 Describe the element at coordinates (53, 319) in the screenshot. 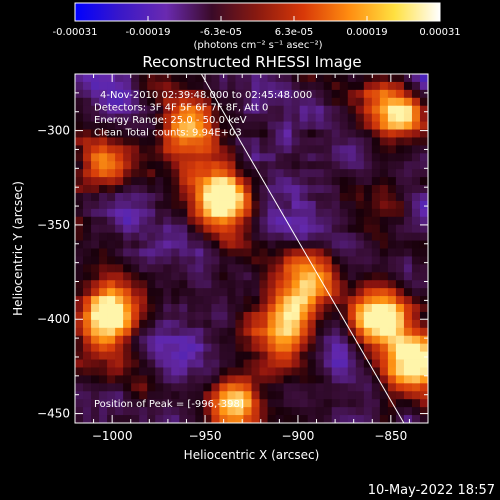

I see `y-tick-label: −400` at that location.